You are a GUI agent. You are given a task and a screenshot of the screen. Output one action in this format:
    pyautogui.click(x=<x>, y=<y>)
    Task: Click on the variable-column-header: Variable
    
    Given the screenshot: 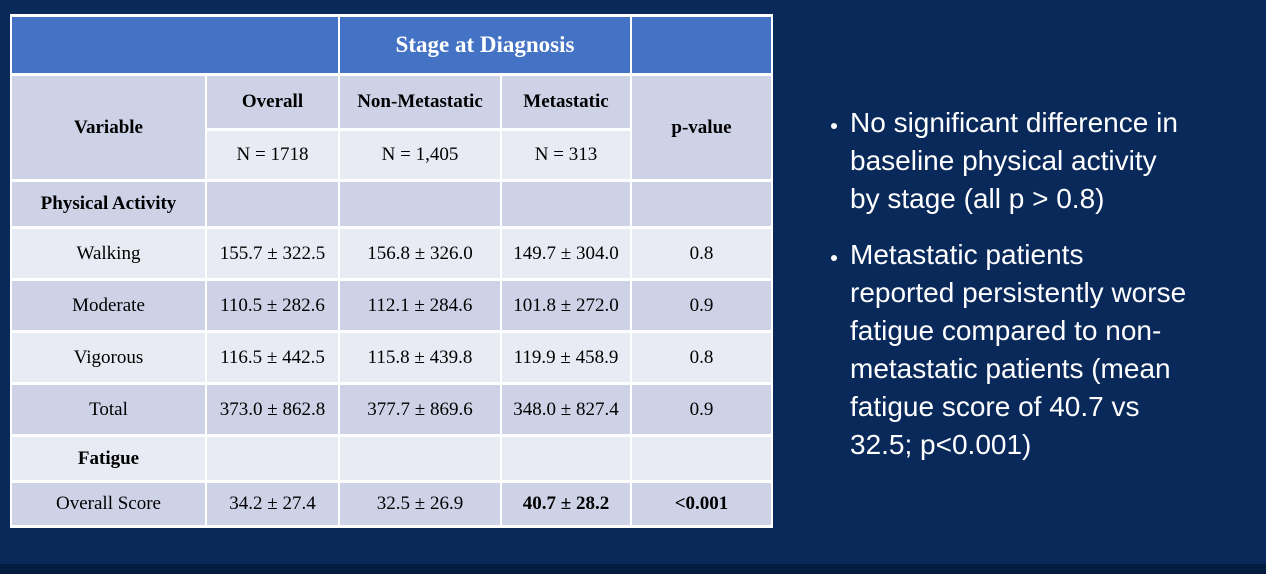 What is the action you would take?
    pyautogui.click(x=108, y=127)
    